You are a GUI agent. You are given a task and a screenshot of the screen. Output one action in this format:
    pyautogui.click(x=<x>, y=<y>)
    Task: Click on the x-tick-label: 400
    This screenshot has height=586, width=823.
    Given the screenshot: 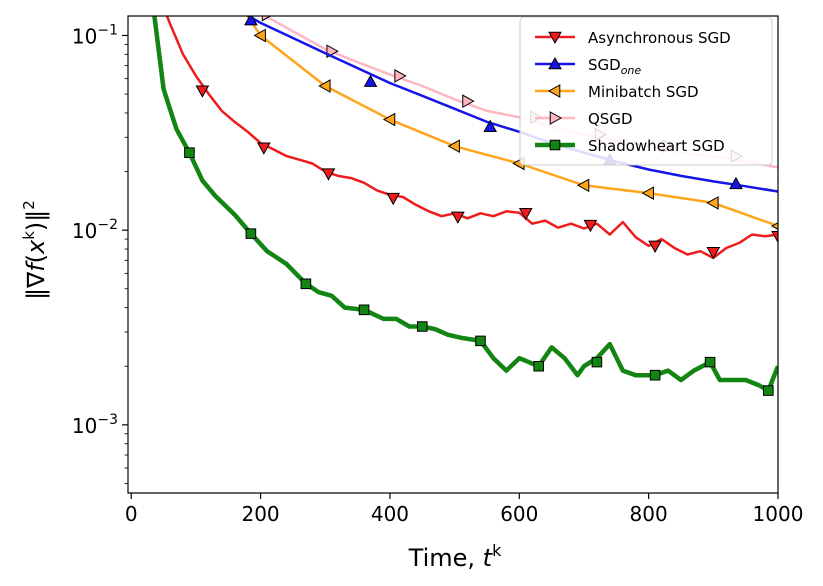 What is the action you would take?
    pyautogui.click(x=390, y=514)
    